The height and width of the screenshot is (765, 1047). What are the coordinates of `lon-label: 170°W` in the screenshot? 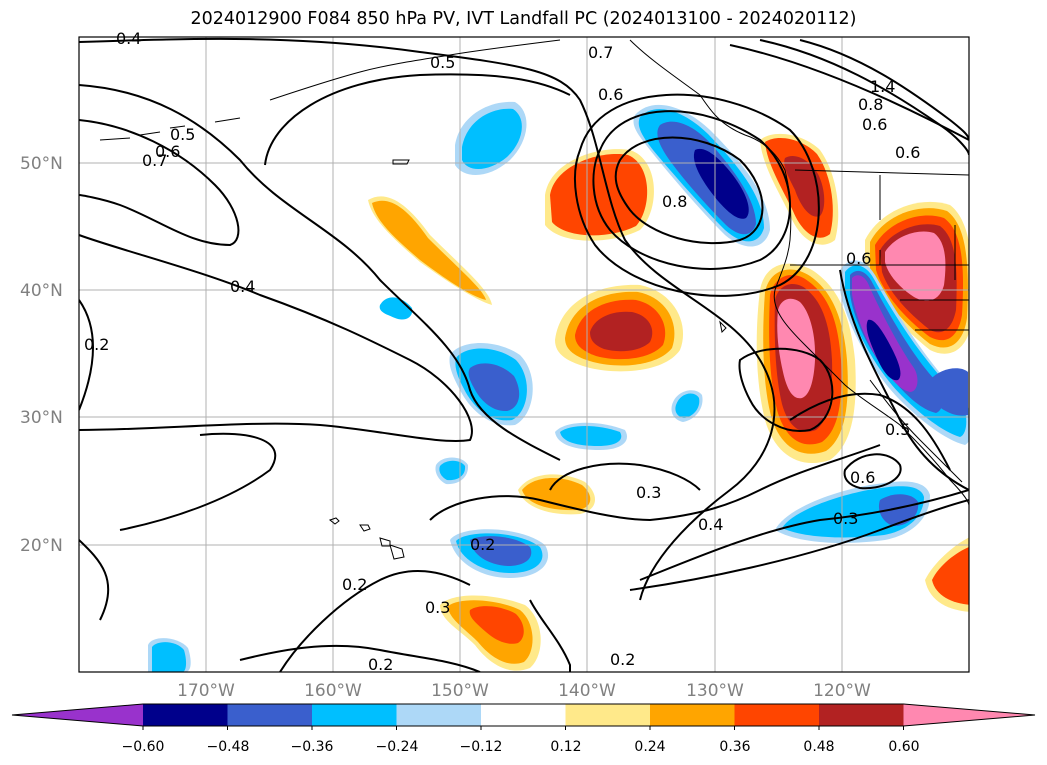 It's located at (206, 691).